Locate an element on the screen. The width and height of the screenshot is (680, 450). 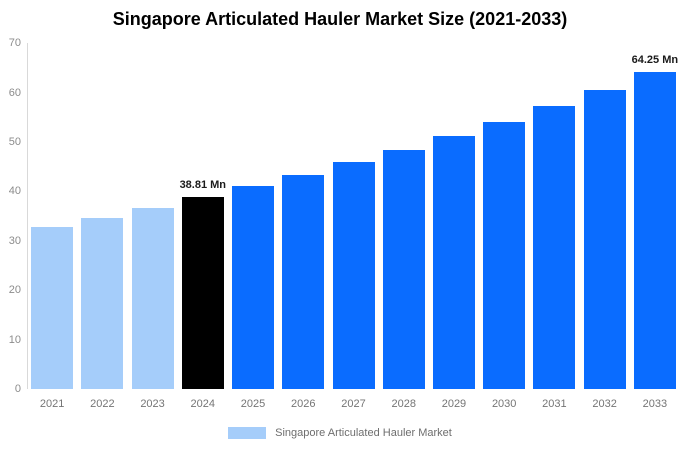
y-tick-label-50: 50 is located at coordinates (14, 142).